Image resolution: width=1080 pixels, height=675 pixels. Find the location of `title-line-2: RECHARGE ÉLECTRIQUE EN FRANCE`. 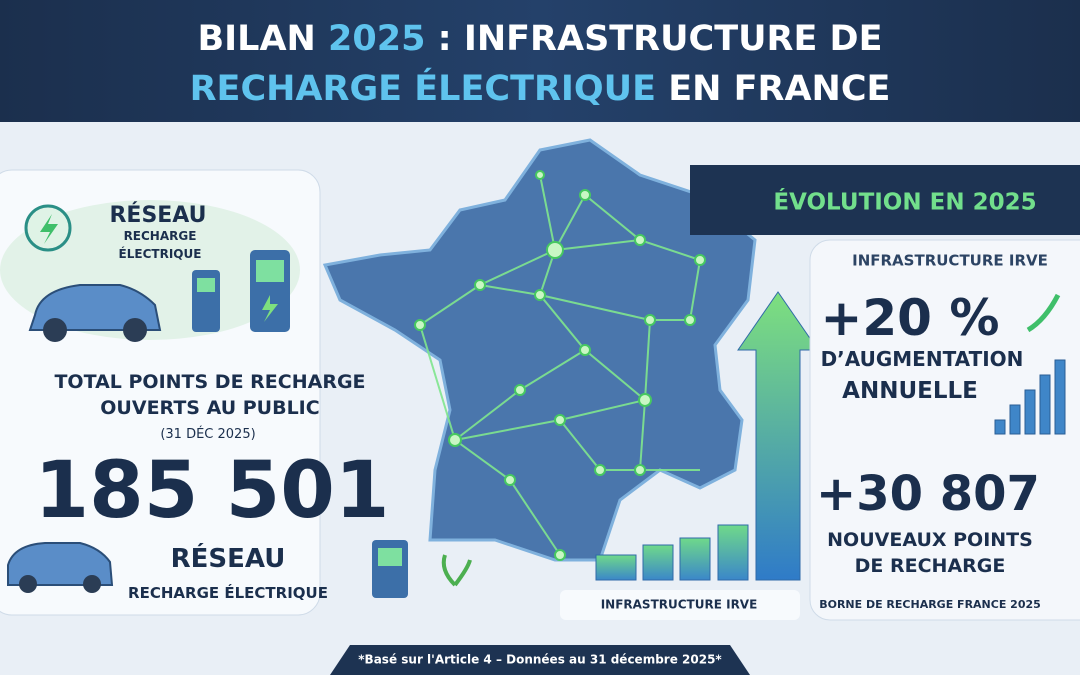

title-line-2: RECHARGE ÉLECTRIQUE EN FRANCE is located at coordinates (540, 88).